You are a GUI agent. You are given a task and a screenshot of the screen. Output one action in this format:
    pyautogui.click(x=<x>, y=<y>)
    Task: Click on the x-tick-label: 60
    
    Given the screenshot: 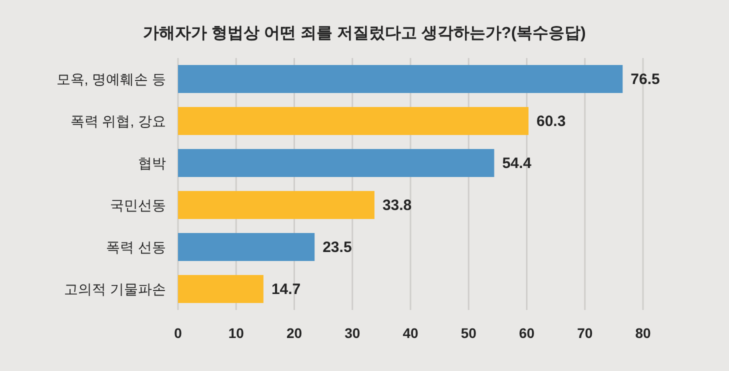 What is the action you would take?
    pyautogui.click(x=526, y=333)
    